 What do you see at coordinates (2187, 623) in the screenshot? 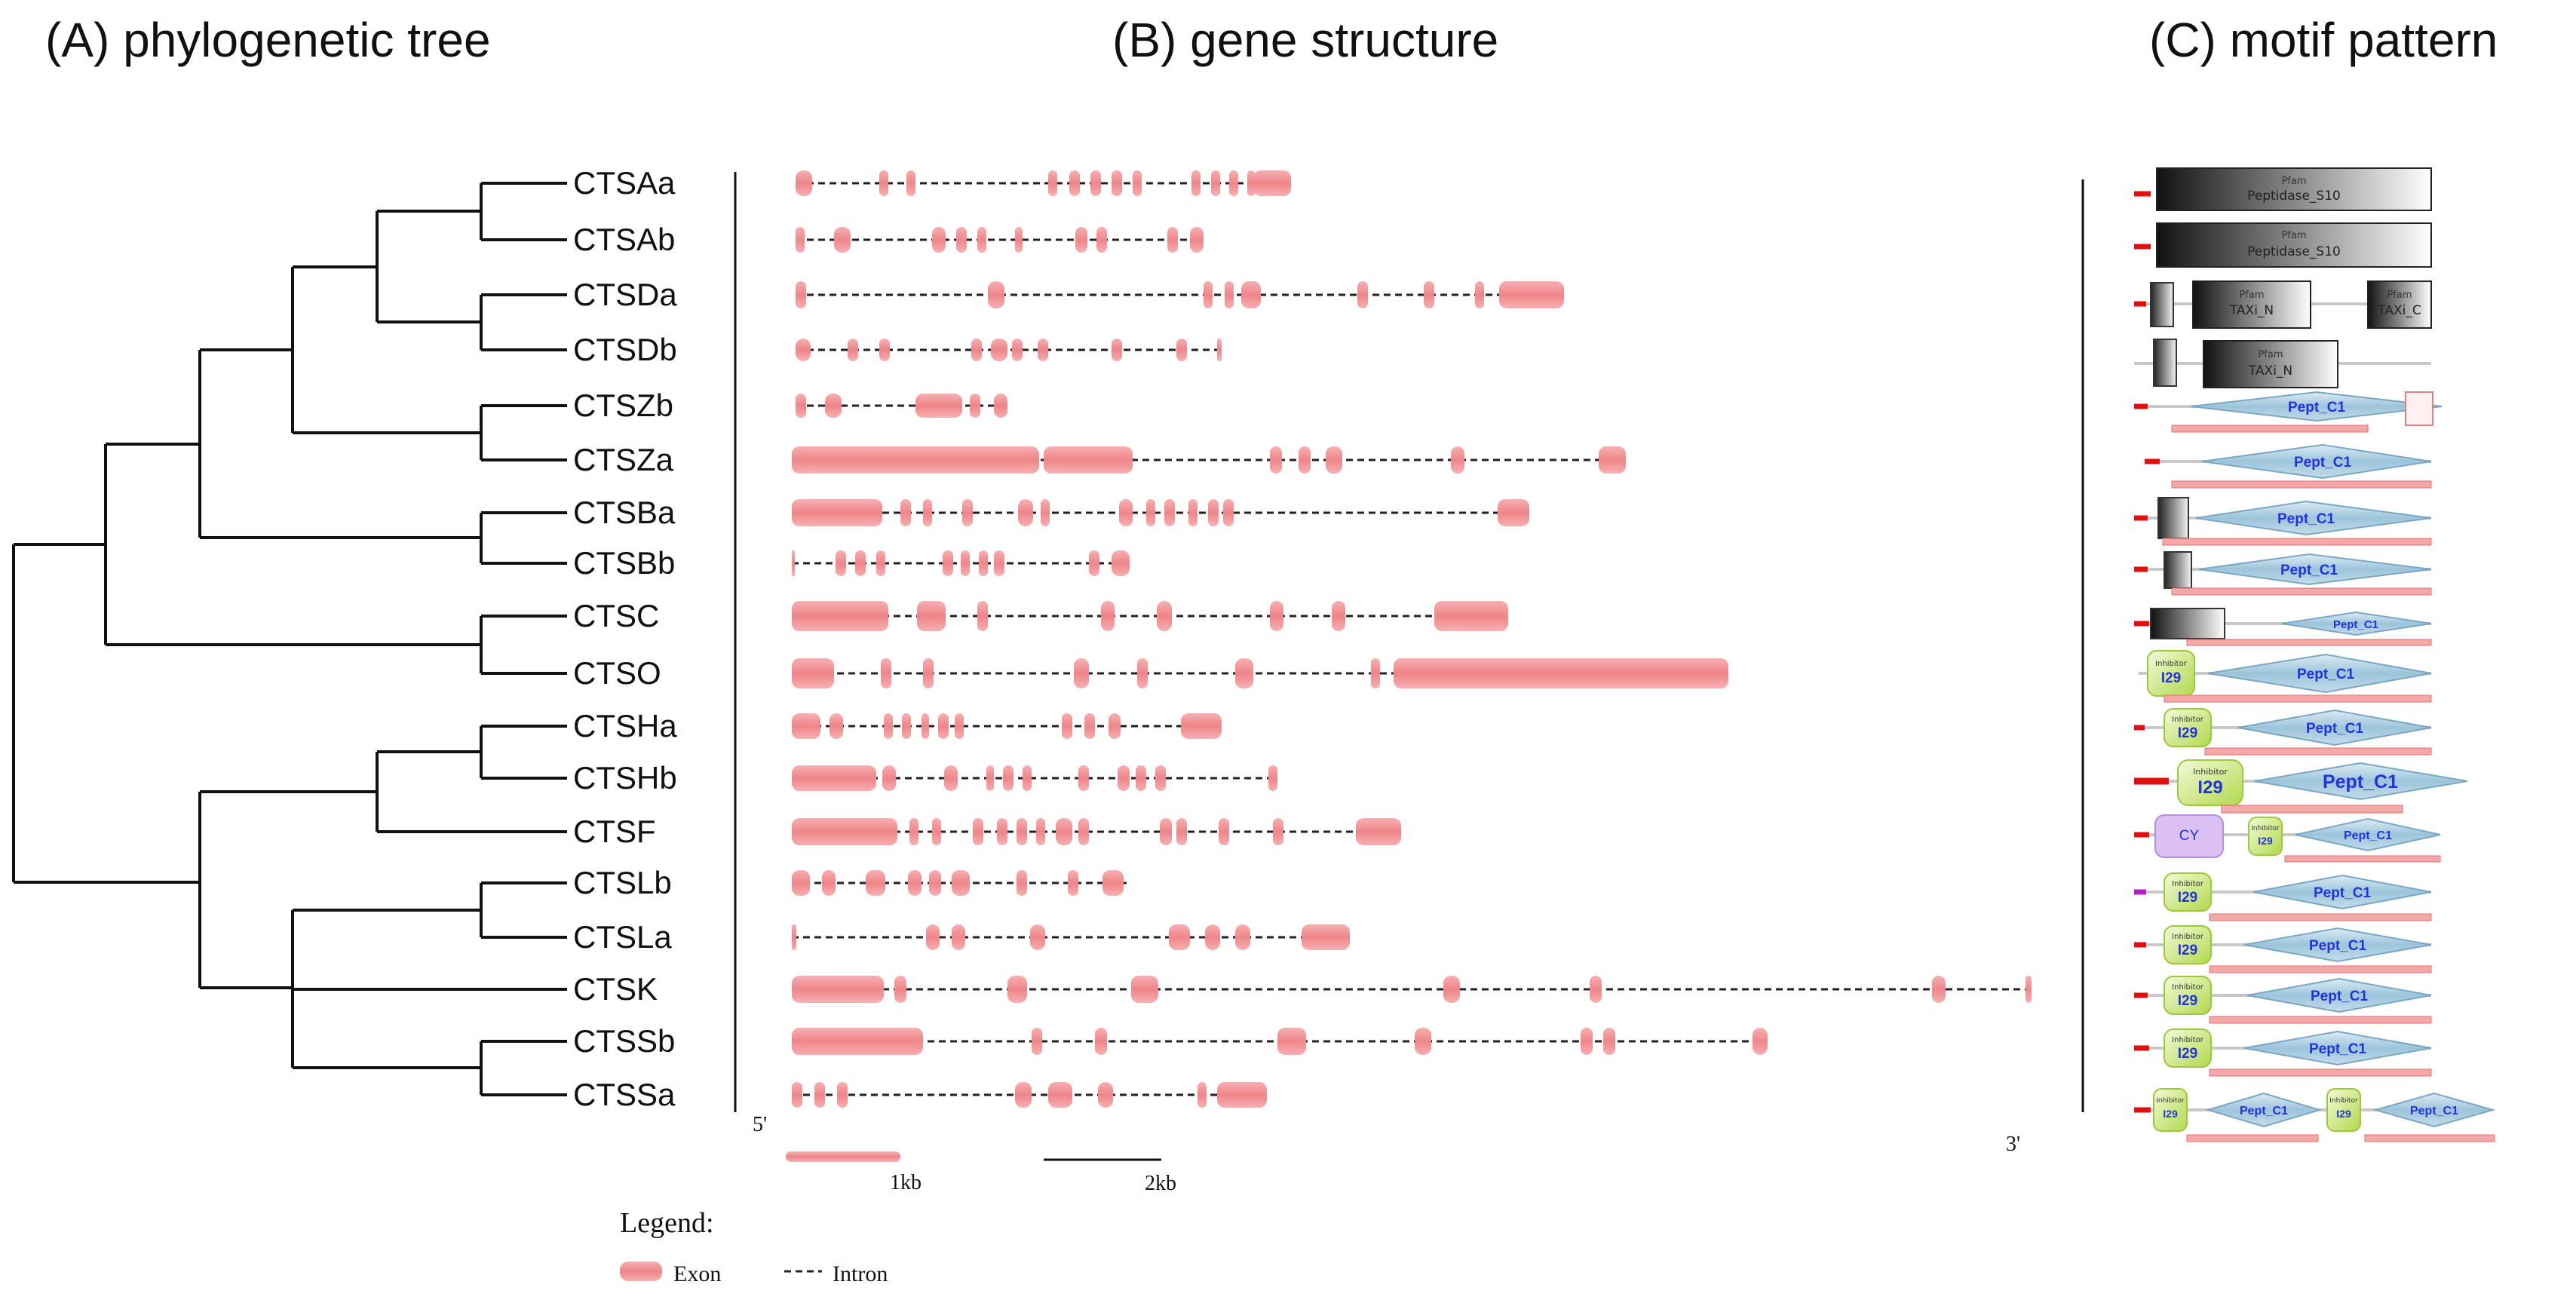
I see `exclusion-domain` at bounding box center [2187, 623].